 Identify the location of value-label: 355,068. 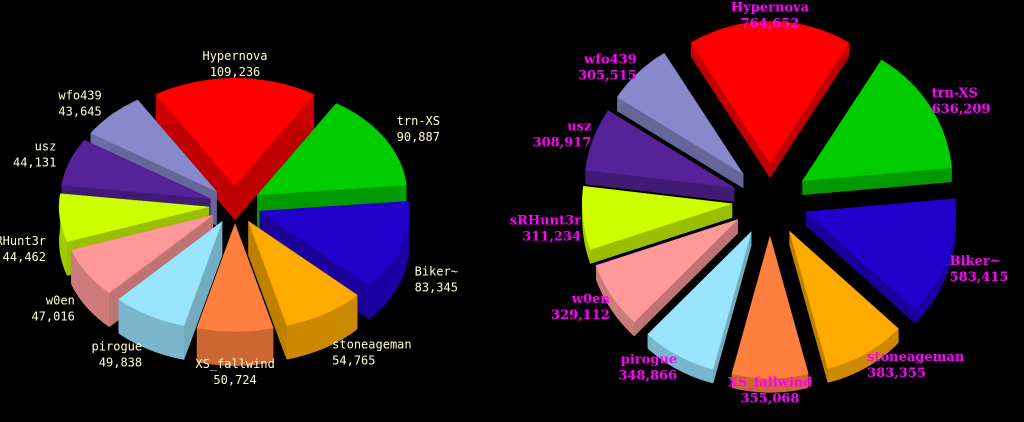
(770, 398).